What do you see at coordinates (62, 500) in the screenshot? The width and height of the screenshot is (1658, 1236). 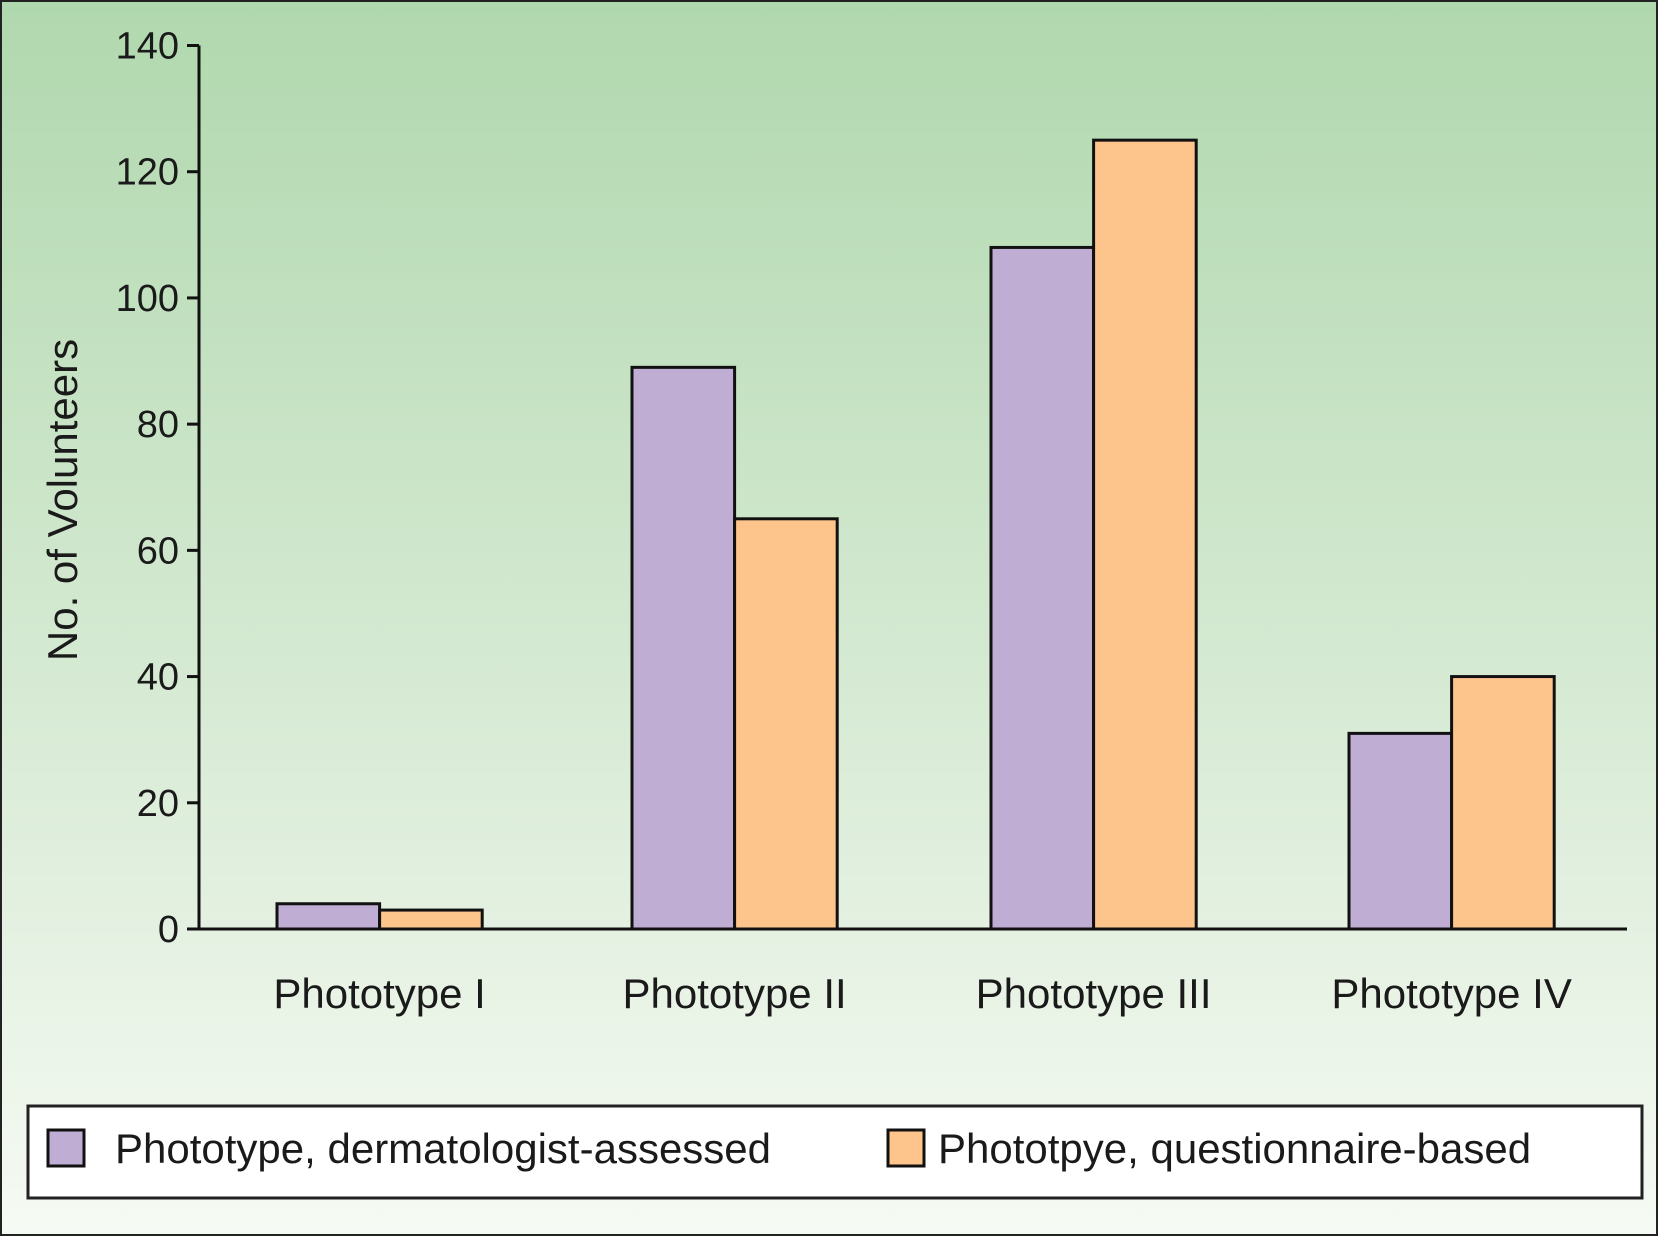 I see `y-axis-label: No. of Volunteers` at bounding box center [62, 500].